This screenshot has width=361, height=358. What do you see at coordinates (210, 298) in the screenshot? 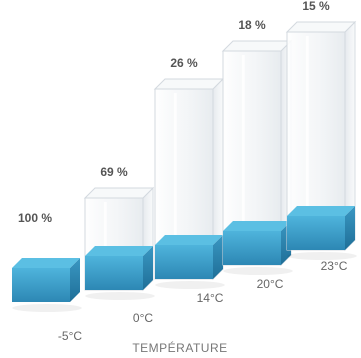
I see `bar-category-label: 14°C` at bounding box center [210, 298].